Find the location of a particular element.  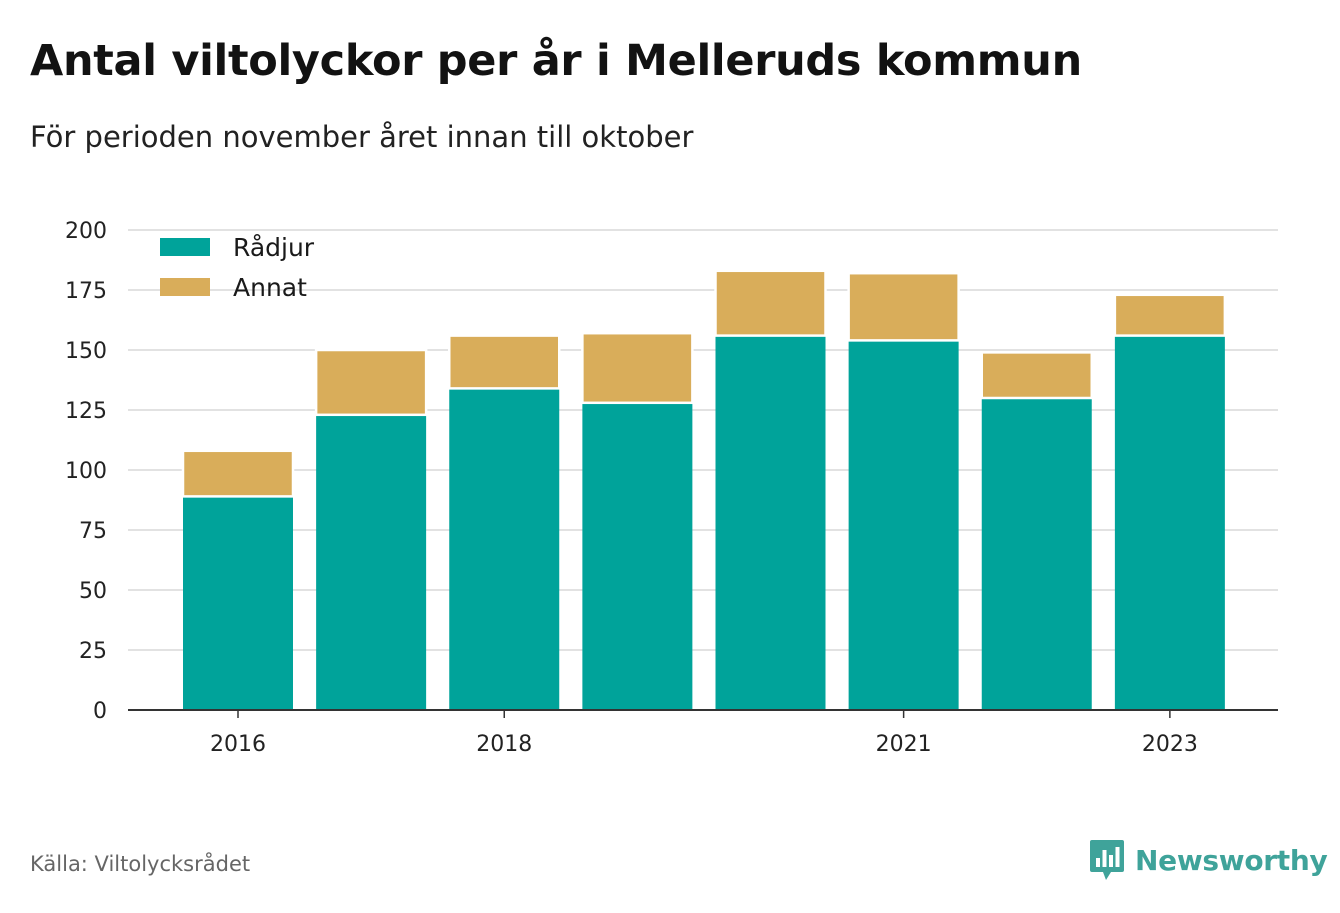

x-tick-label: 2021 is located at coordinates (904, 744).